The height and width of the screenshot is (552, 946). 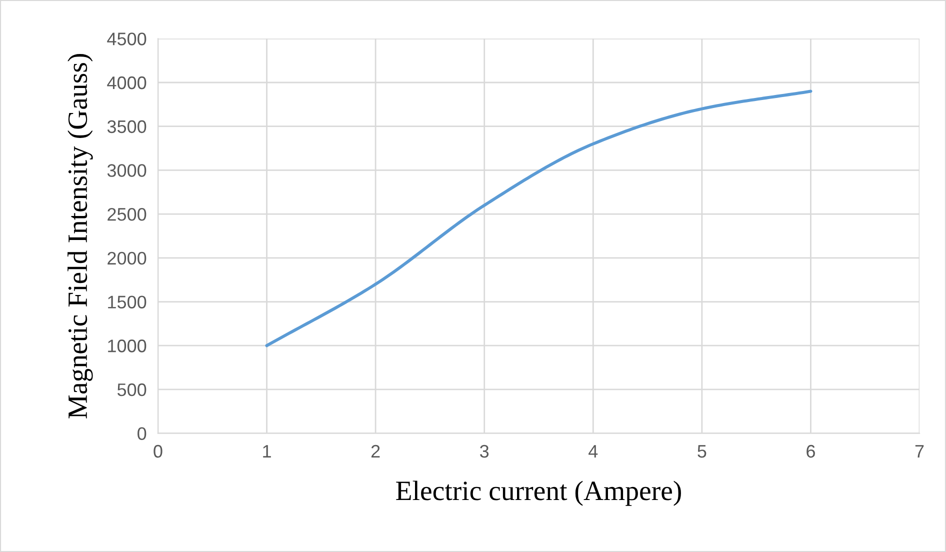 What do you see at coordinates (127, 258) in the screenshot?
I see `y-tick-label: 2000` at bounding box center [127, 258].